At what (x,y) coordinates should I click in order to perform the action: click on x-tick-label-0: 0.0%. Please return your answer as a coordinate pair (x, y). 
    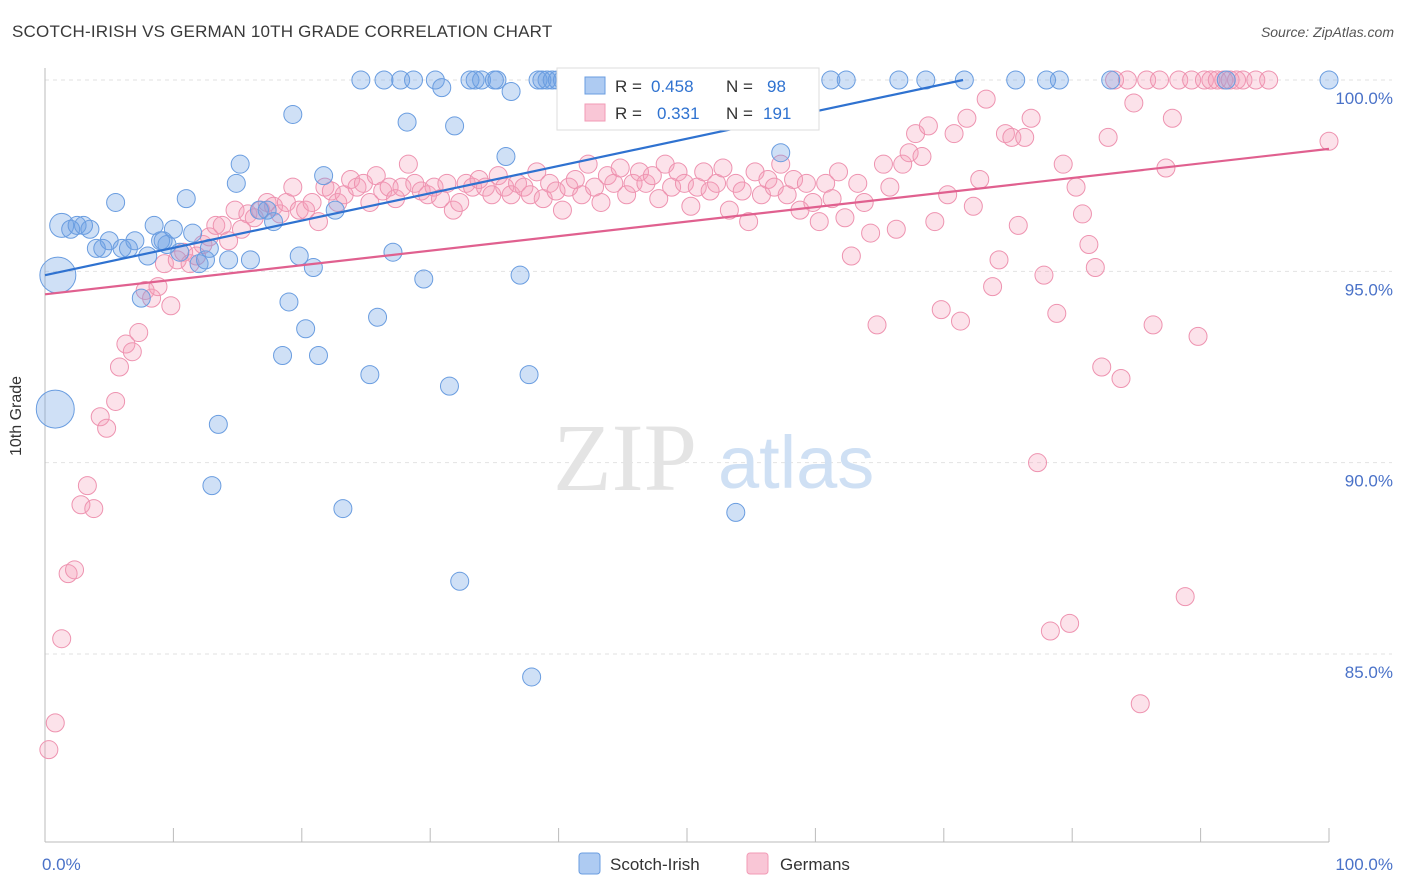
    Looking at the image, I should click on (61, 864).